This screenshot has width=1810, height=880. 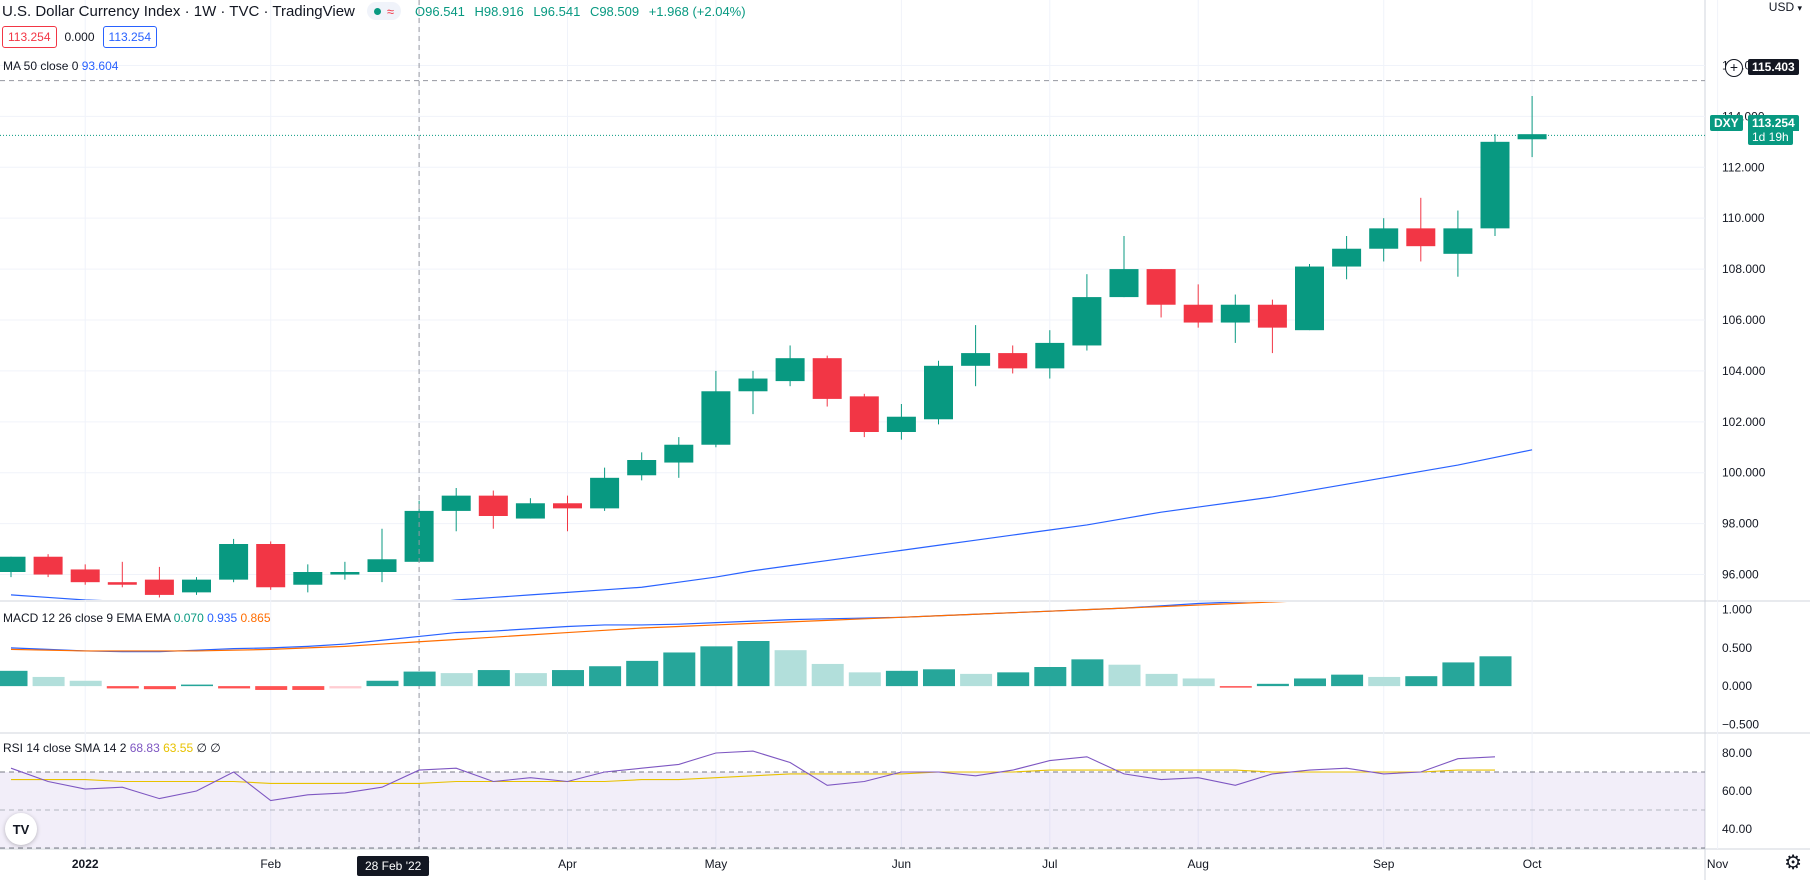 I want to click on price-boxes: 113.254 0.000 113.254, so click(x=80, y=37).